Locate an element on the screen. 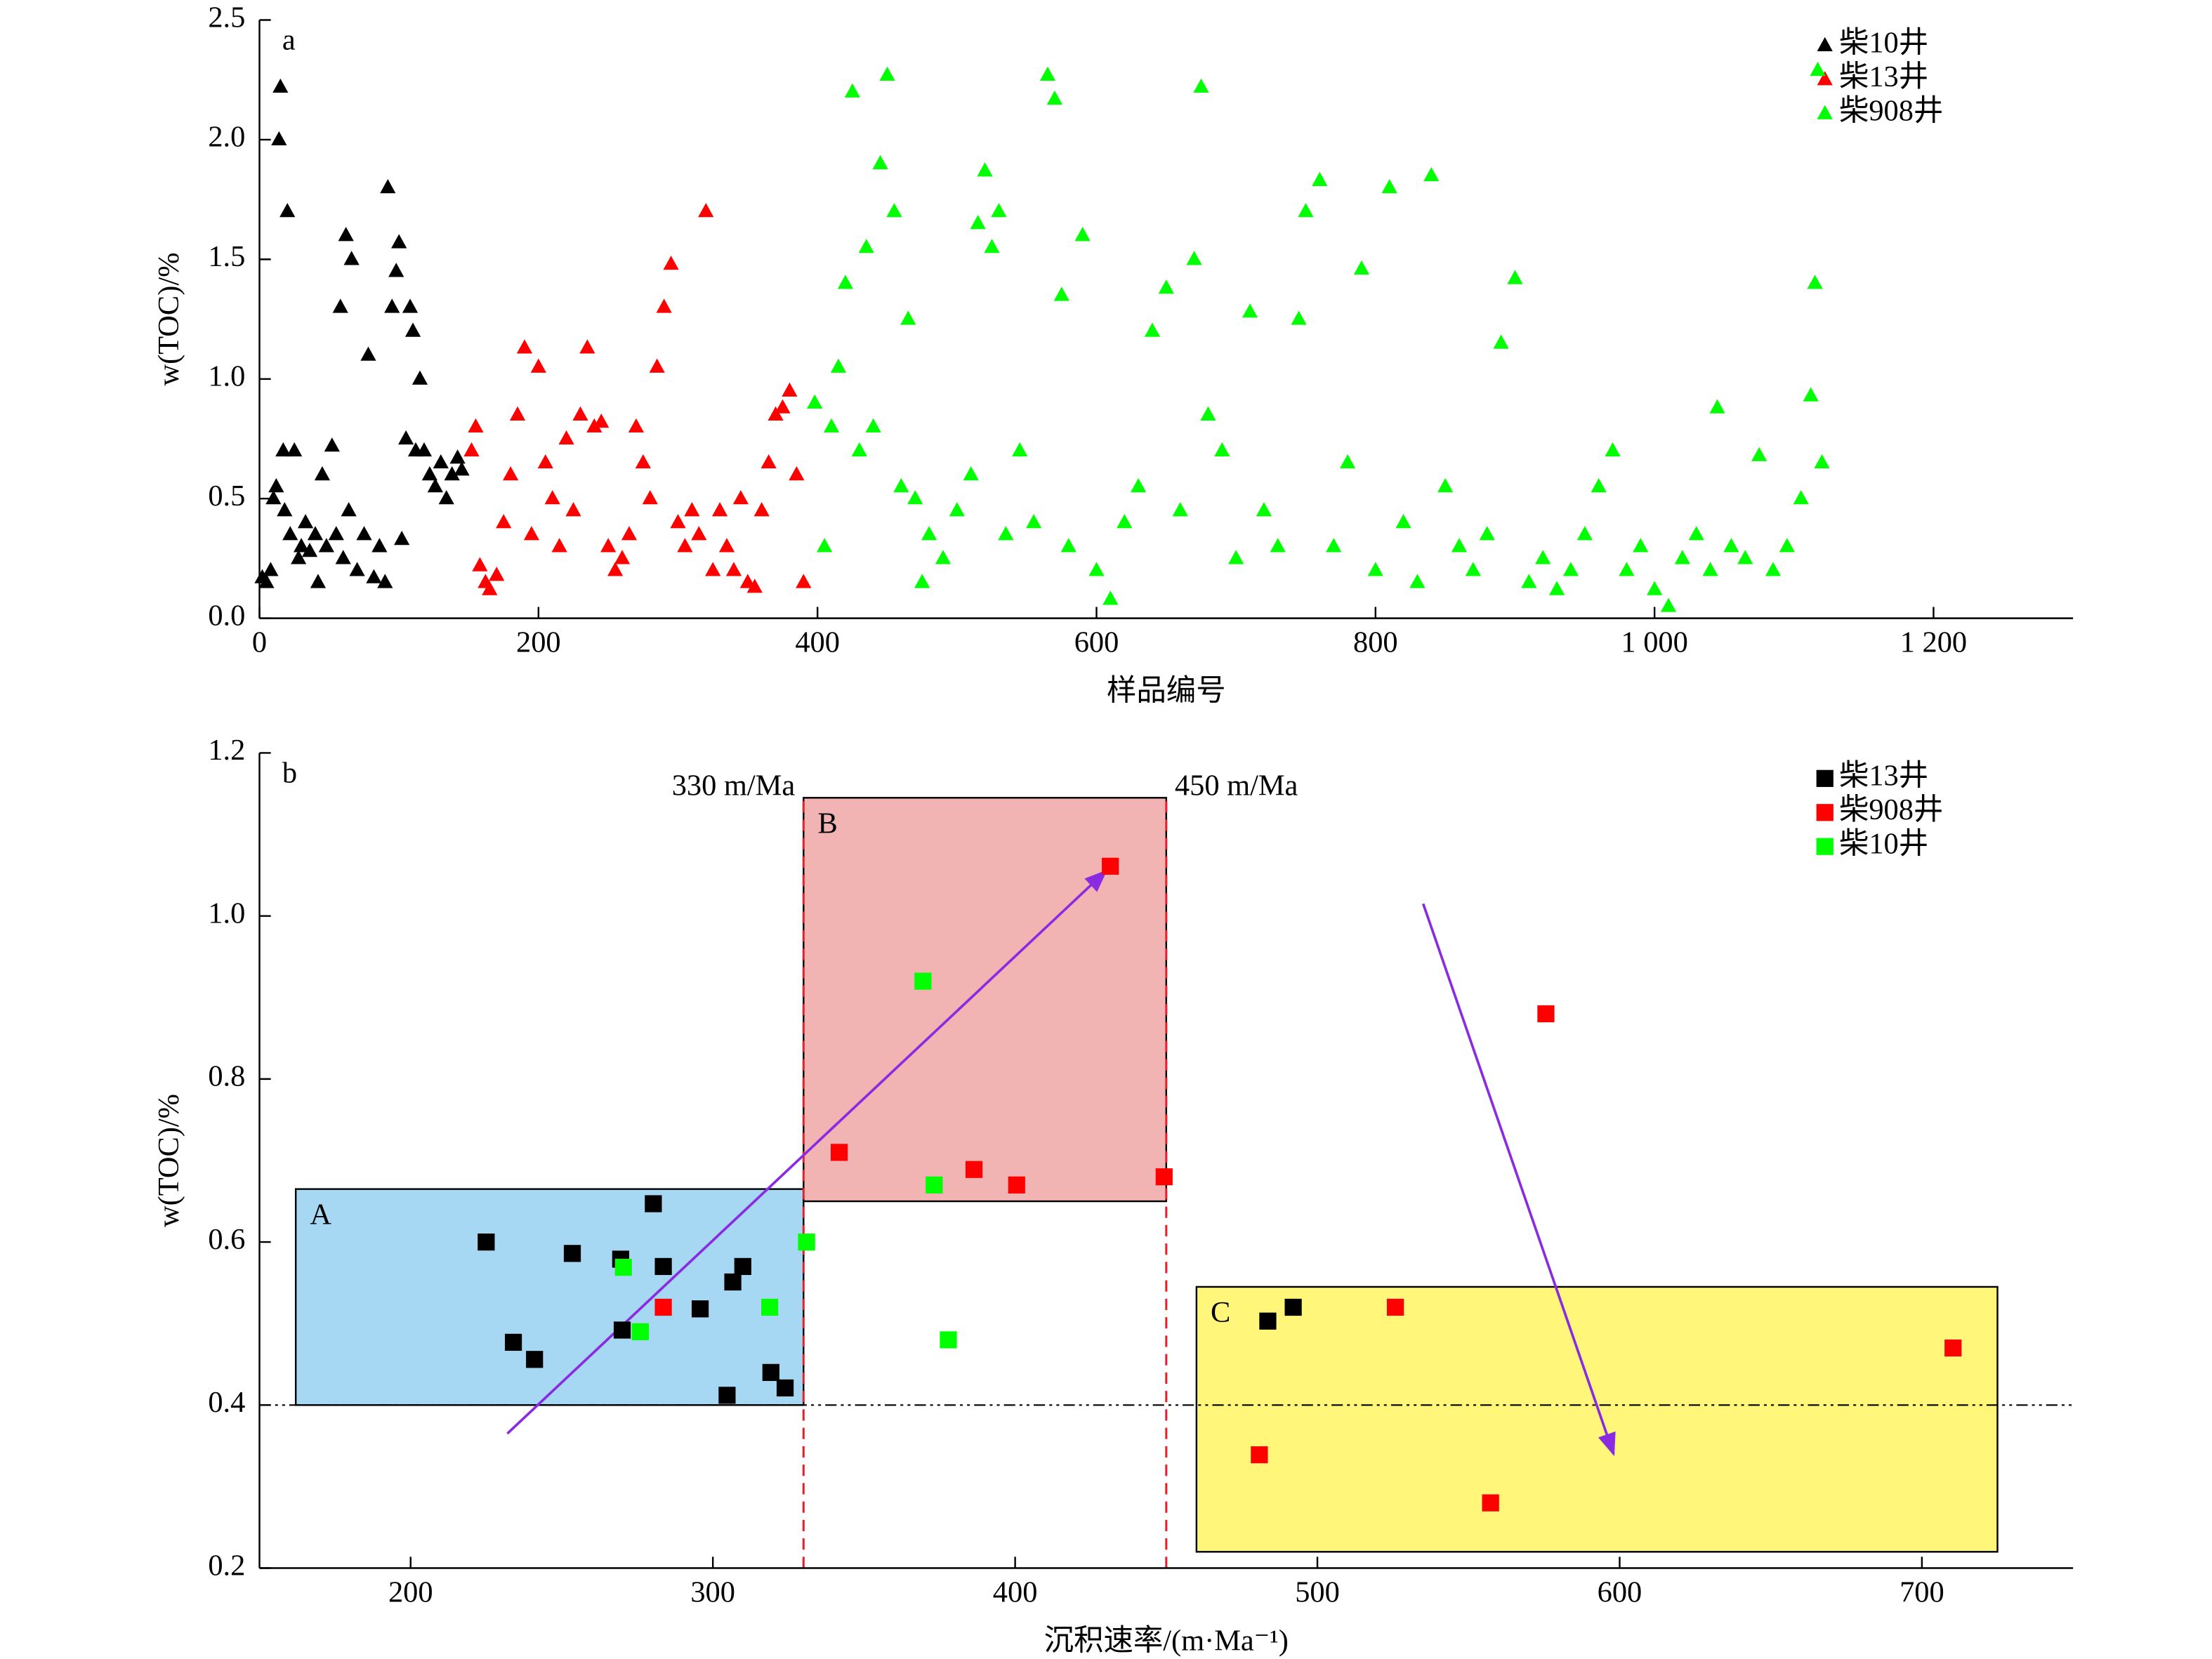  x-axis-label: 沉积速率/(m·Ma⁻¹) is located at coordinates (1166, 1641).